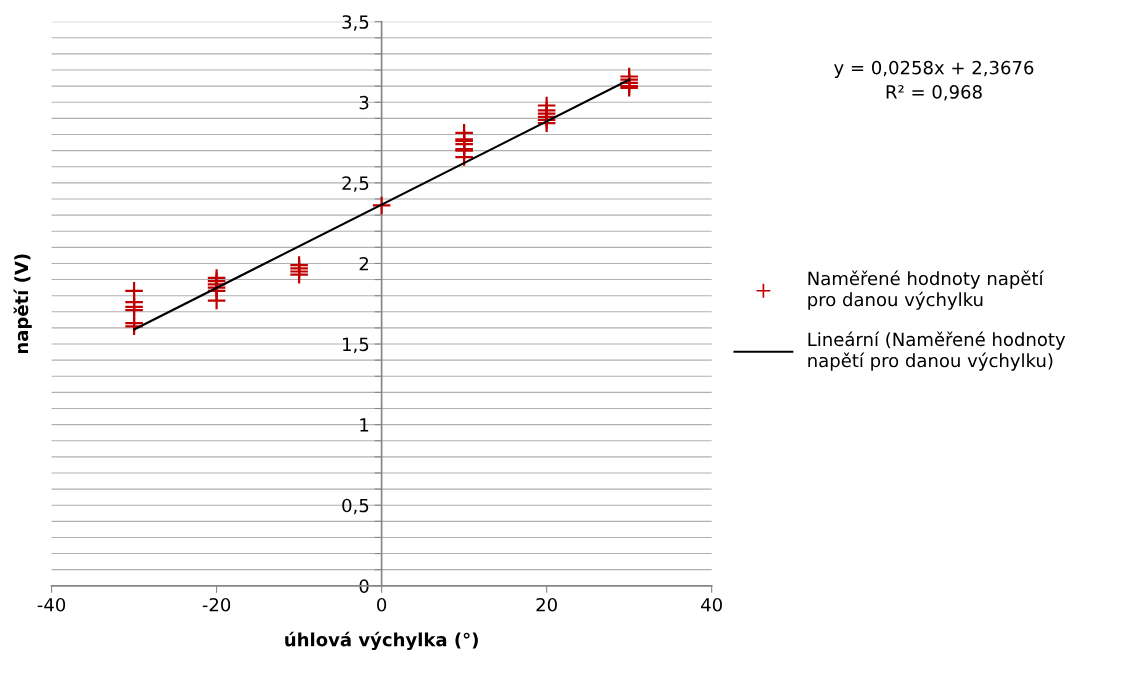  What do you see at coordinates (355, 23) in the screenshot?
I see `y-tick-label: 3,5` at bounding box center [355, 23].